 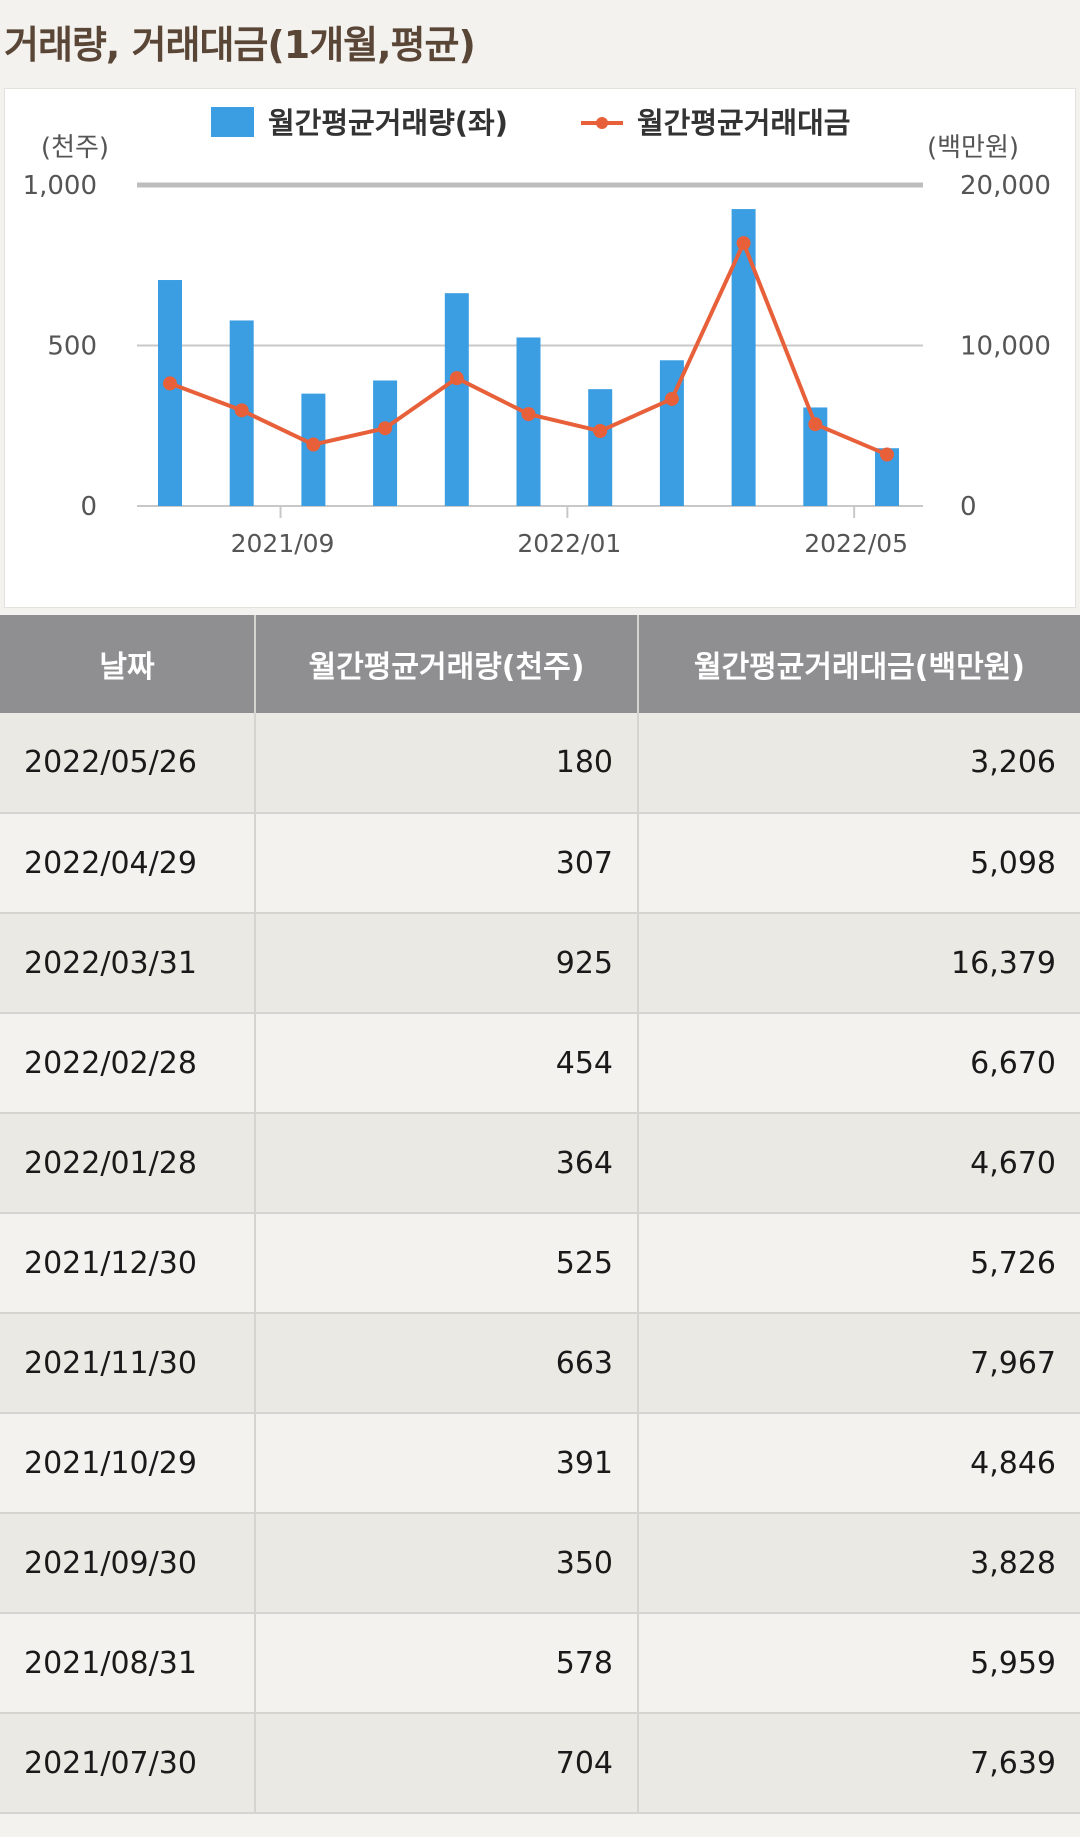 What do you see at coordinates (128, 763) in the screenshot?
I see `cell-date: 2022/05/26` at bounding box center [128, 763].